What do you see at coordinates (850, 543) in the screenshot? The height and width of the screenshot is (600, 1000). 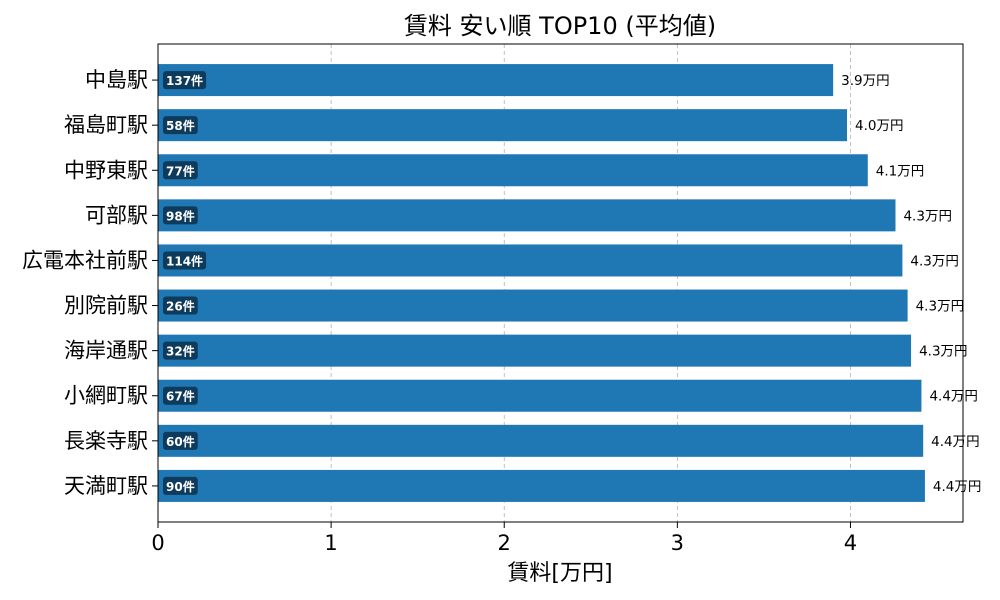 I see `x-tick-label: 4` at bounding box center [850, 543].